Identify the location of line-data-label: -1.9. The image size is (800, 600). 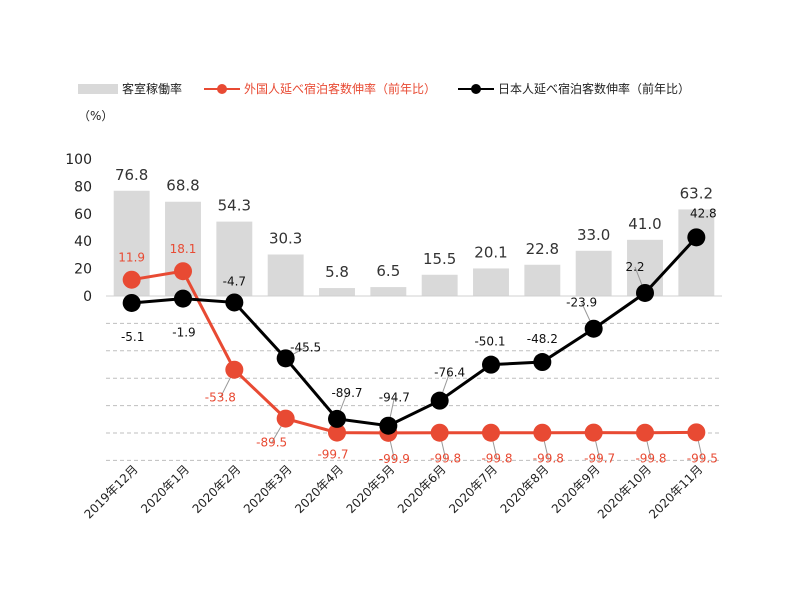
(183, 333).